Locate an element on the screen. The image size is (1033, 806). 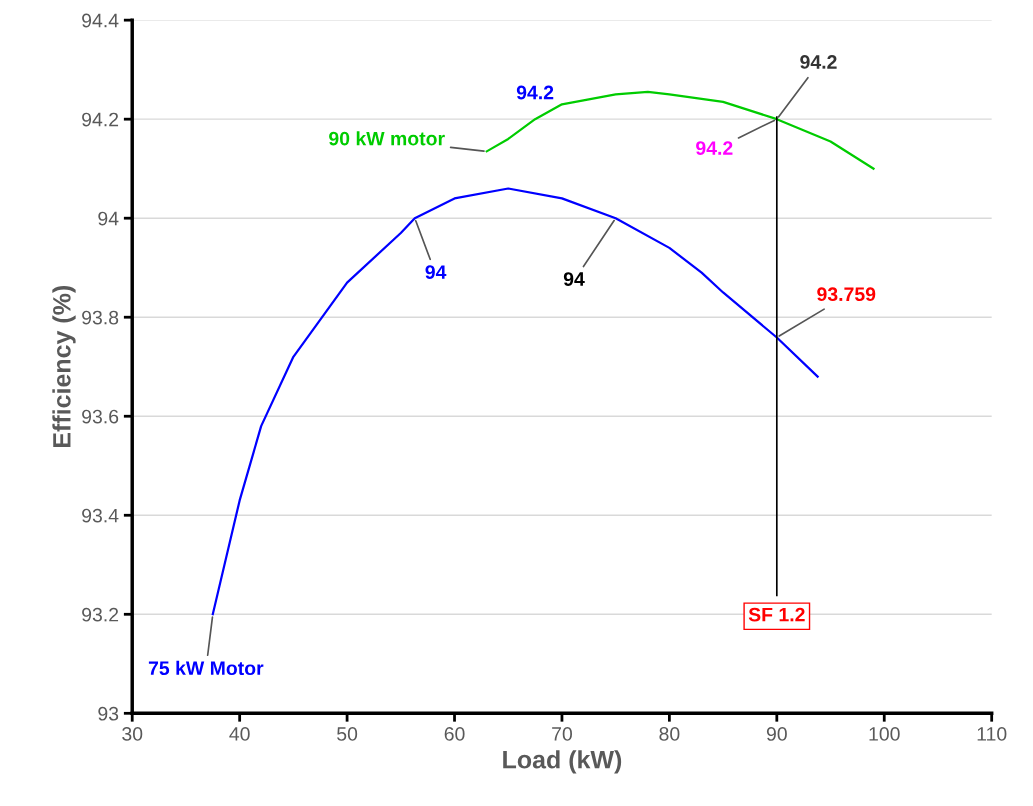
y-tick-label: 93.6 is located at coordinates (100, 416).